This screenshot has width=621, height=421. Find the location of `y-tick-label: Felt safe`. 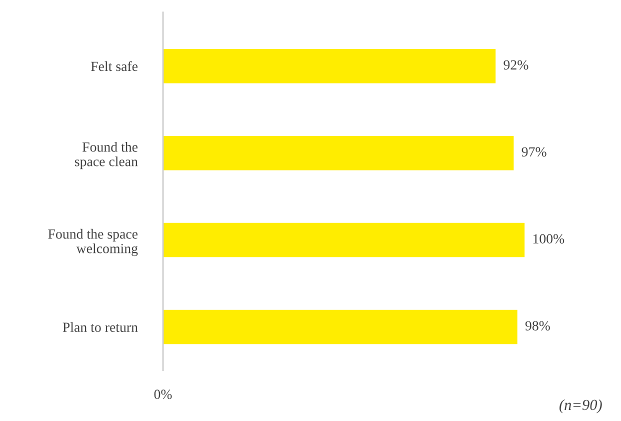

y-tick-label: Felt safe is located at coordinates (114, 66).